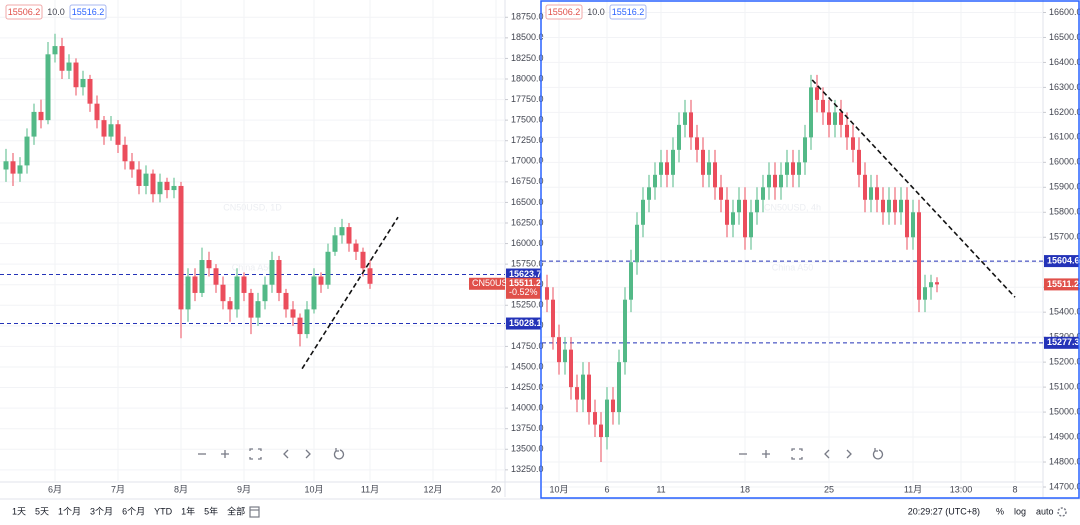 The height and width of the screenshot is (525, 1080). Describe the element at coordinates (1064, 62) in the screenshot. I see `y-tick-label: 16400.0` at that location.